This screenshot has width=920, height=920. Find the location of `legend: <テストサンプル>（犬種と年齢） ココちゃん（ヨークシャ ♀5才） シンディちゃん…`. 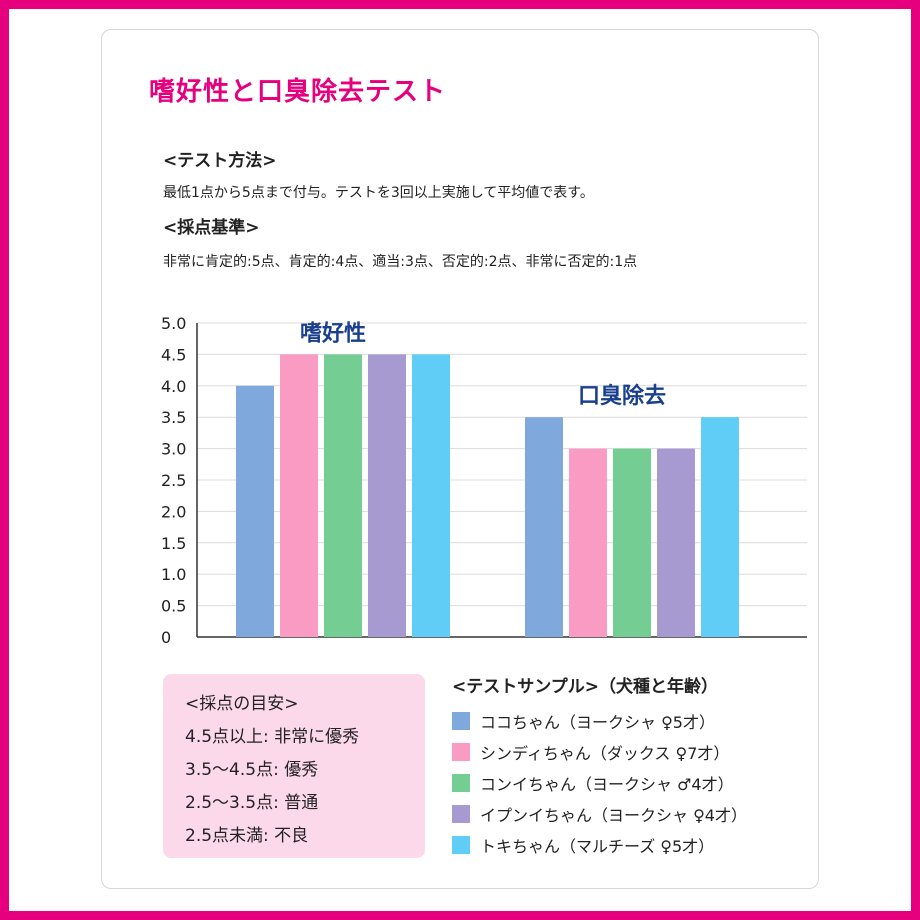

legend: <テストサンプル>（犬種と年齢） ココちゃん（ヨークシャ ♀5才） シンディちゃん… is located at coordinates (632, 766).